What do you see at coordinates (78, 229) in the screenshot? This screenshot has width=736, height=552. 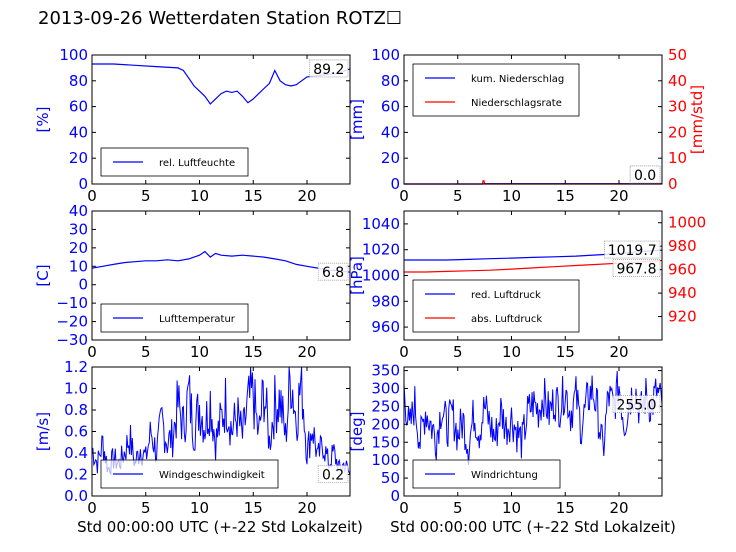 I see `temperature-y-tick-label: 30` at bounding box center [78, 229].